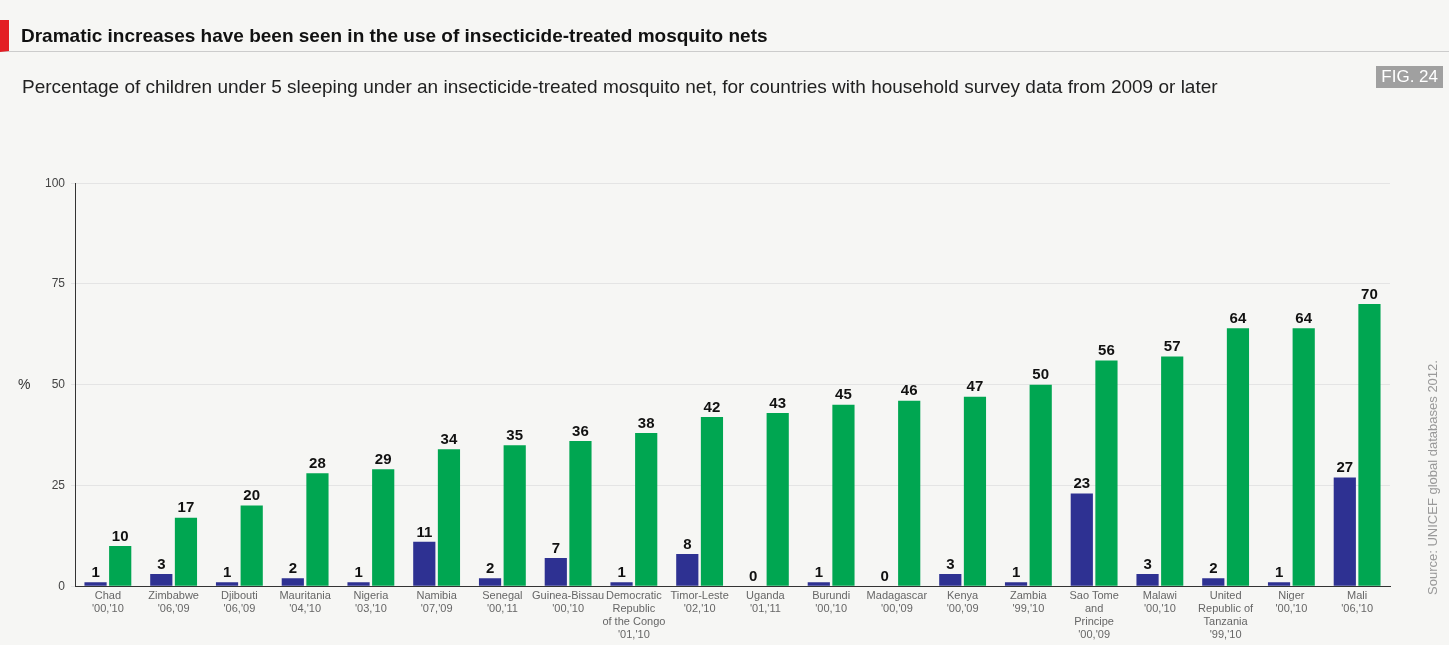 The image size is (1449, 645). I want to click on x-tick-label: Niger '00,'10, so click(1291, 601).